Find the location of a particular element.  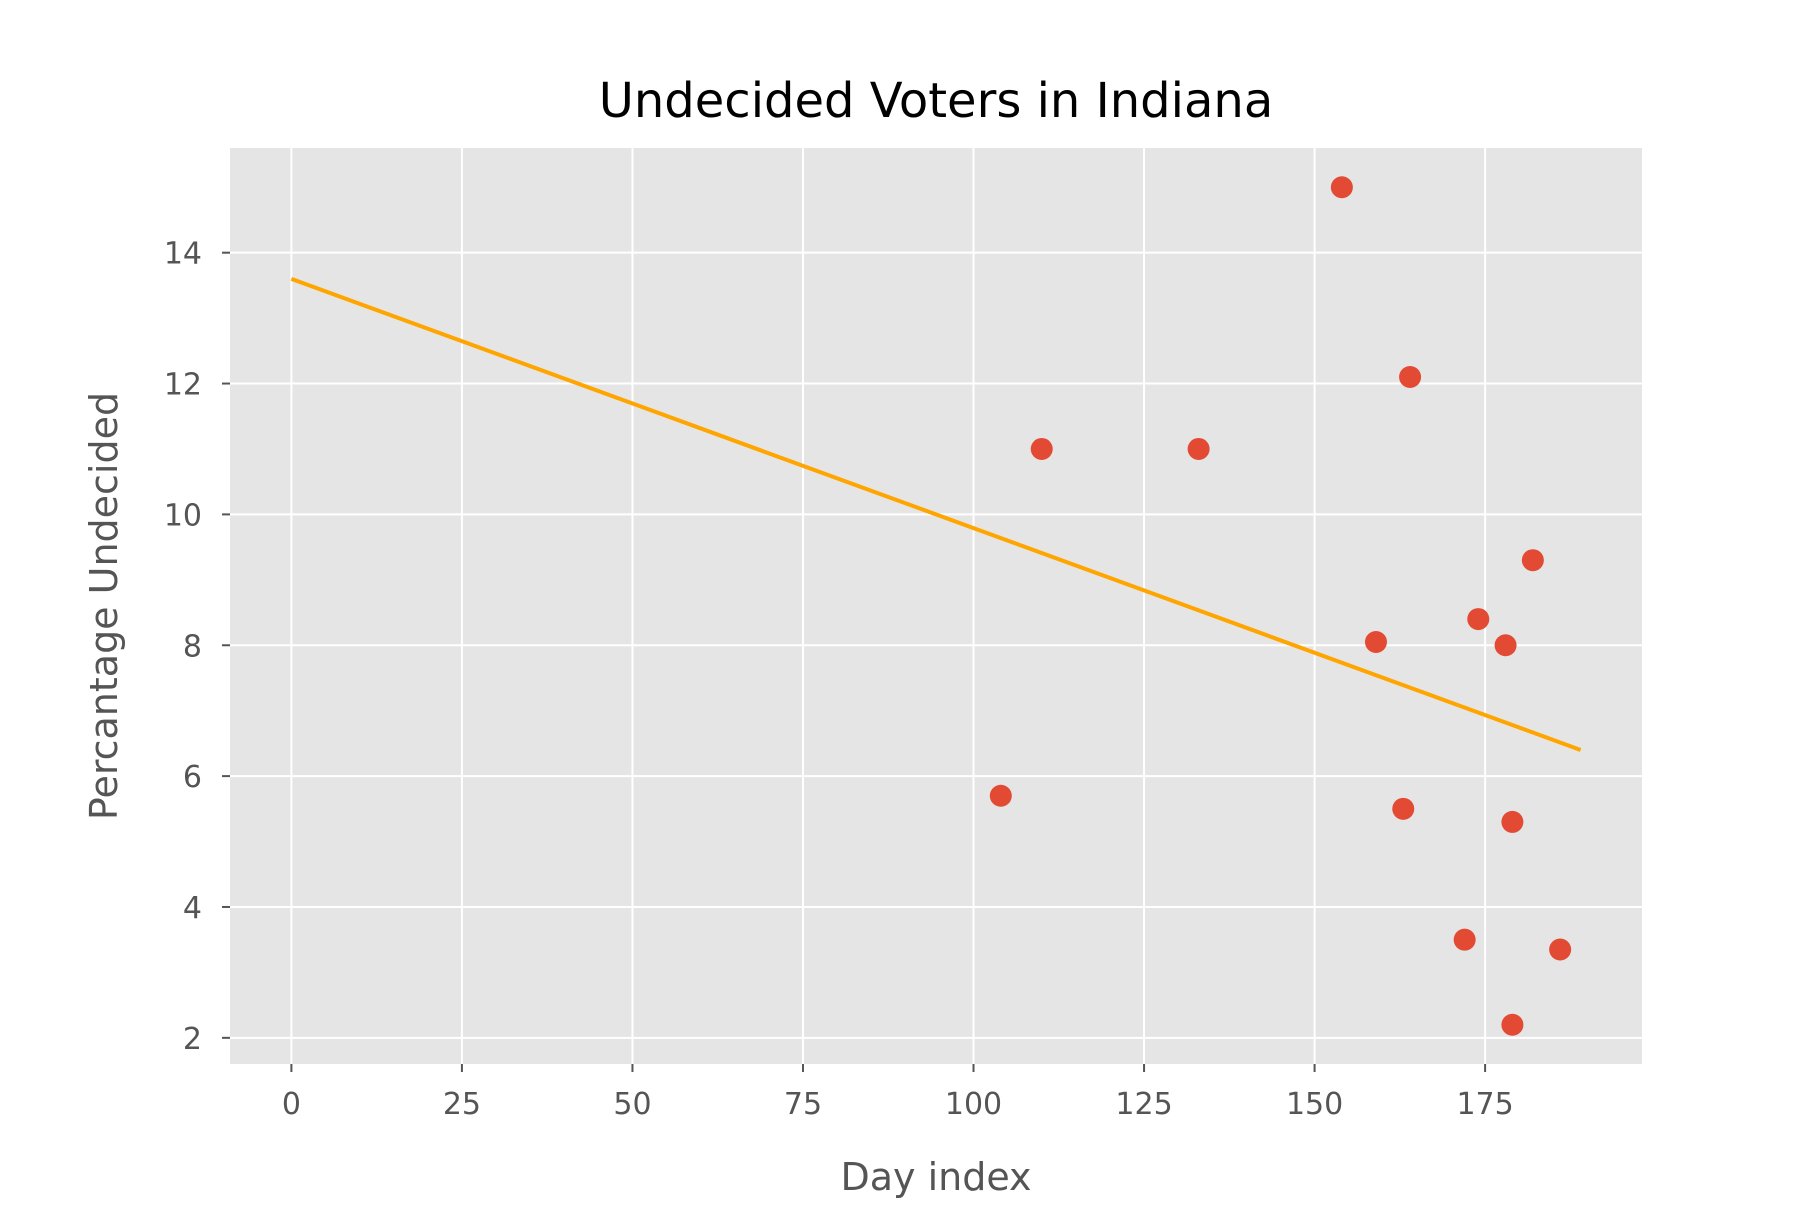

chart-title: Undecided Voters in Indiana is located at coordinates (936, 101).